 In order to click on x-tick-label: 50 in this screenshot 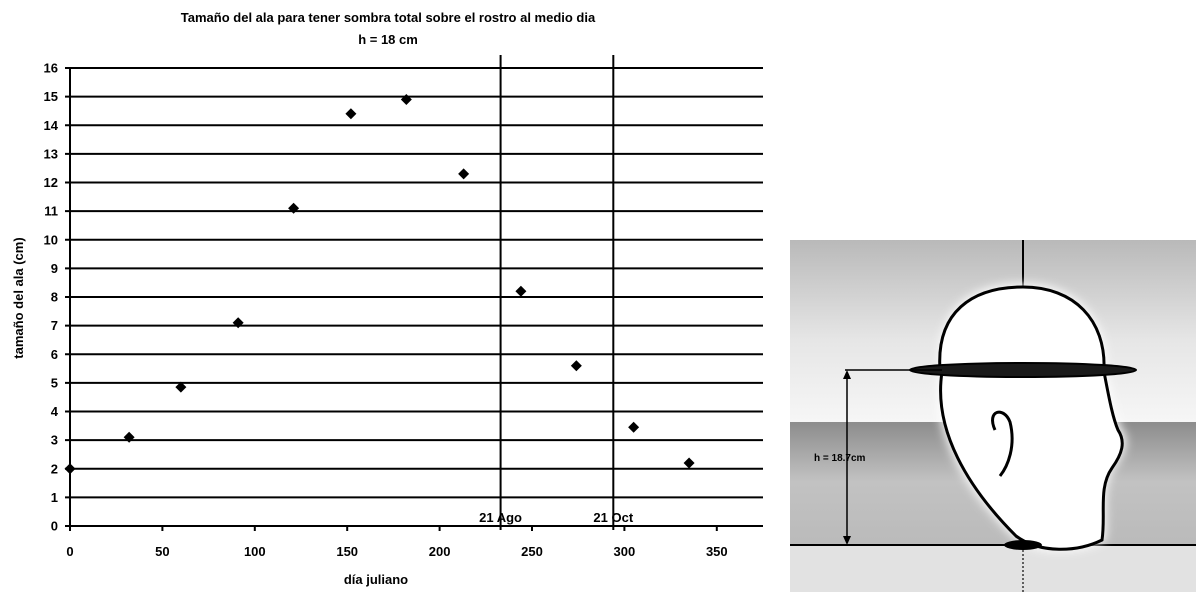, I will do `click(162, 551)`.